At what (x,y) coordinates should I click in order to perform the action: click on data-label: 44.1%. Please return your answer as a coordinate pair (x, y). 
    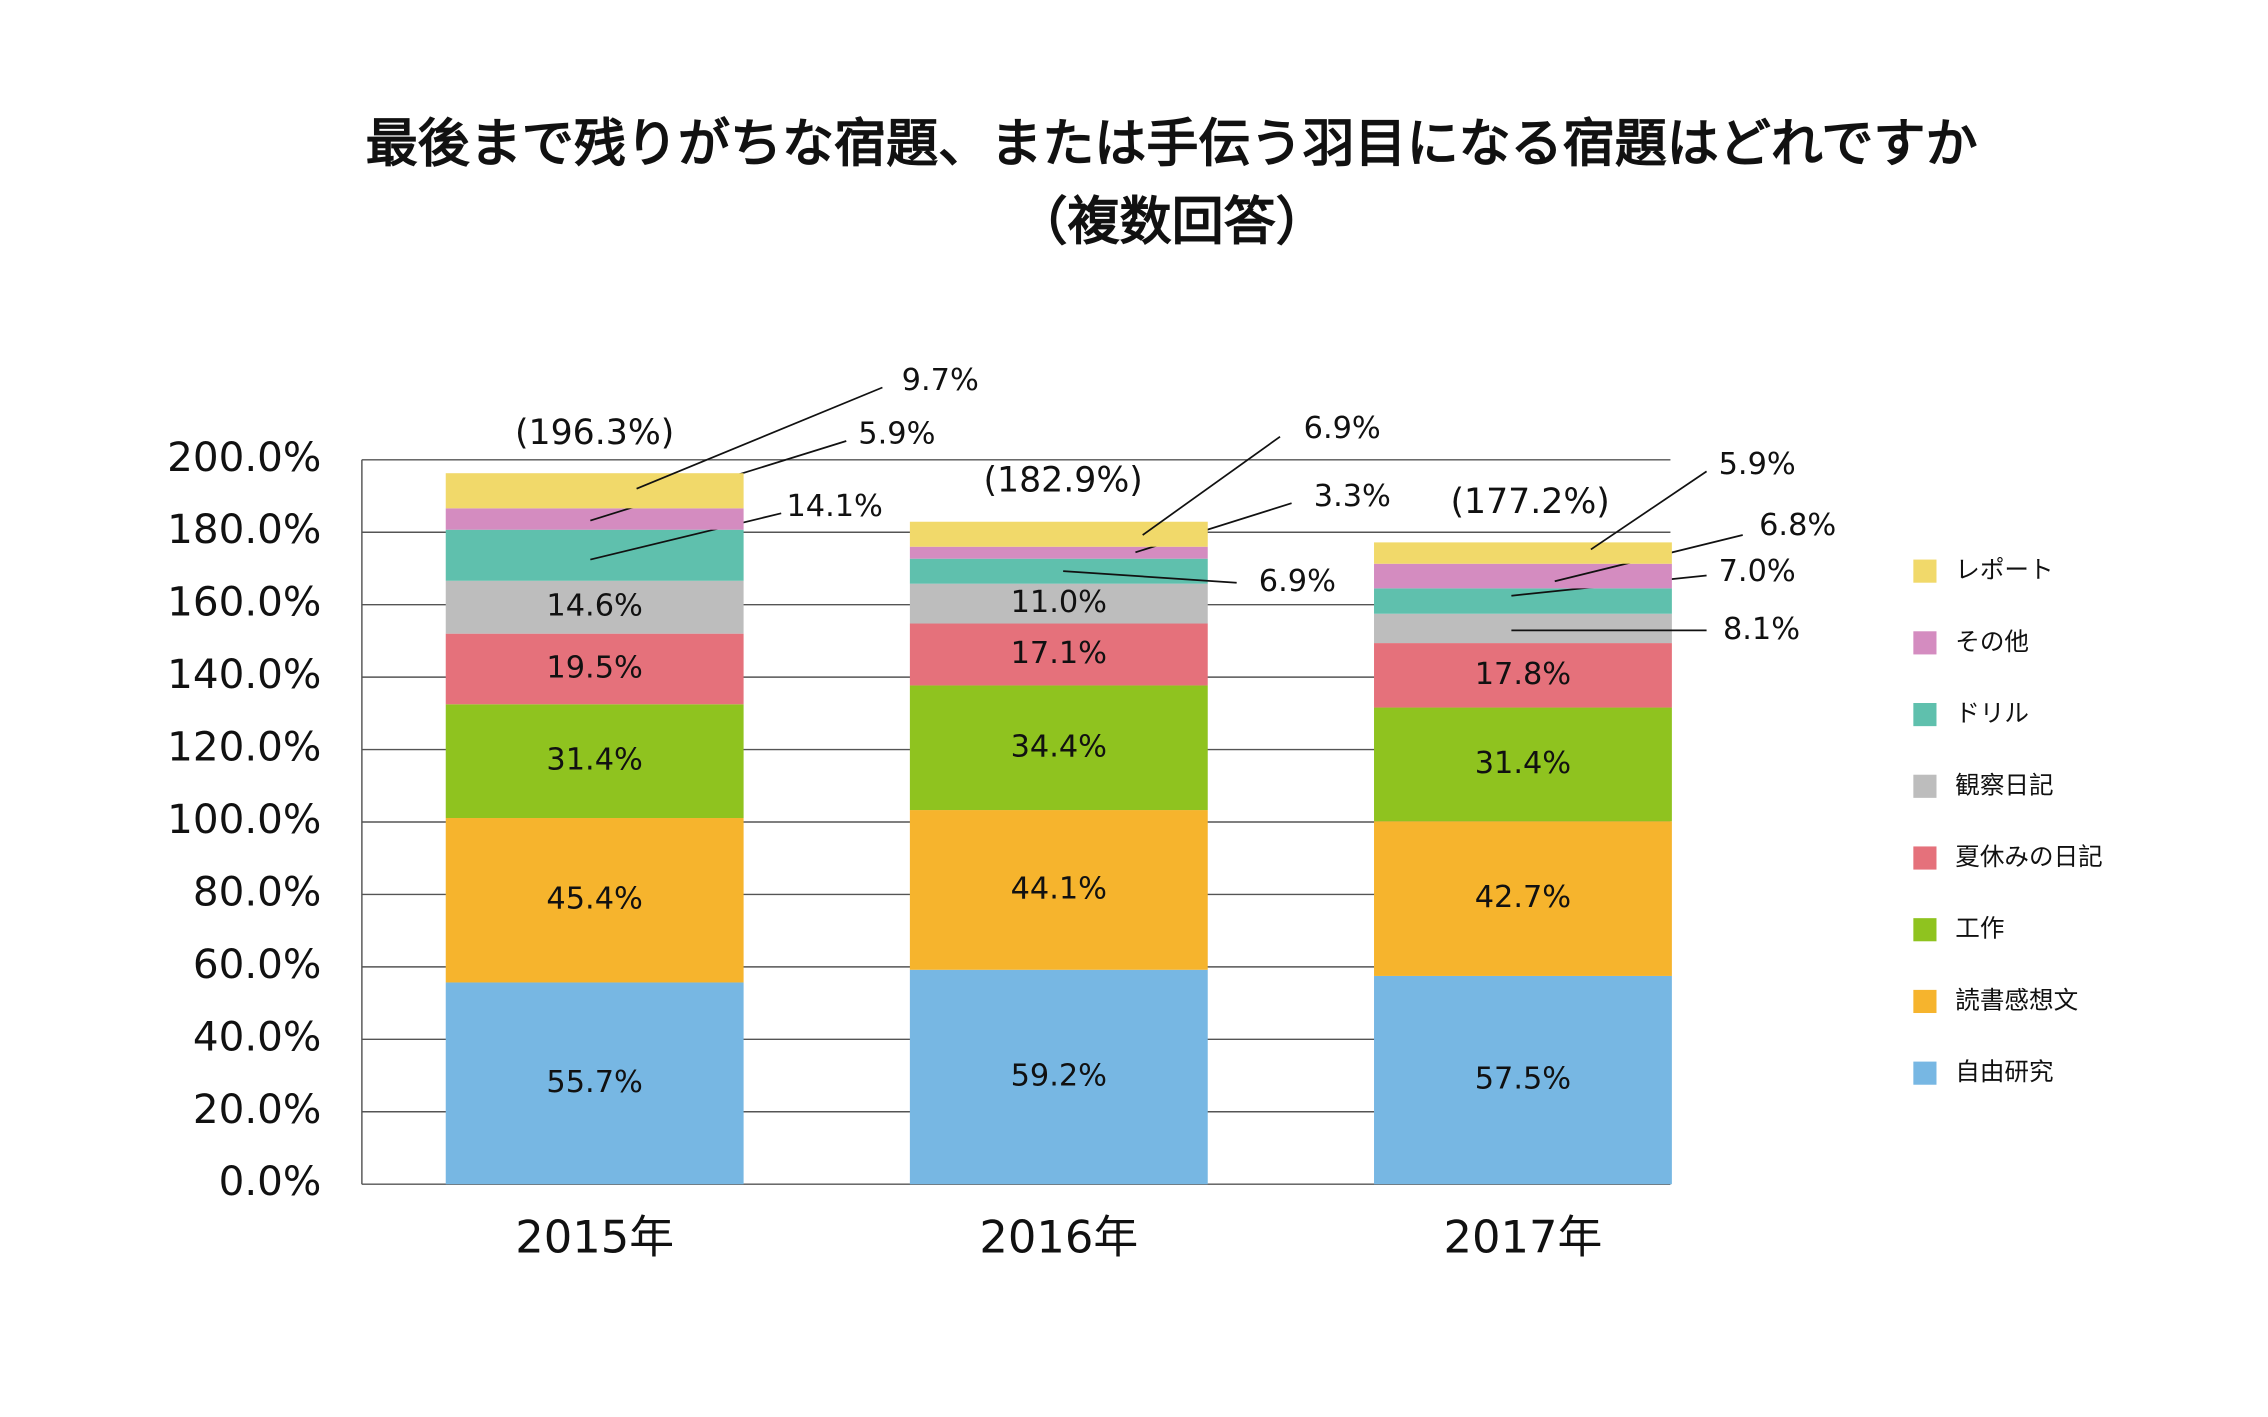
    Looking at the image, I should click on (1059, 888).